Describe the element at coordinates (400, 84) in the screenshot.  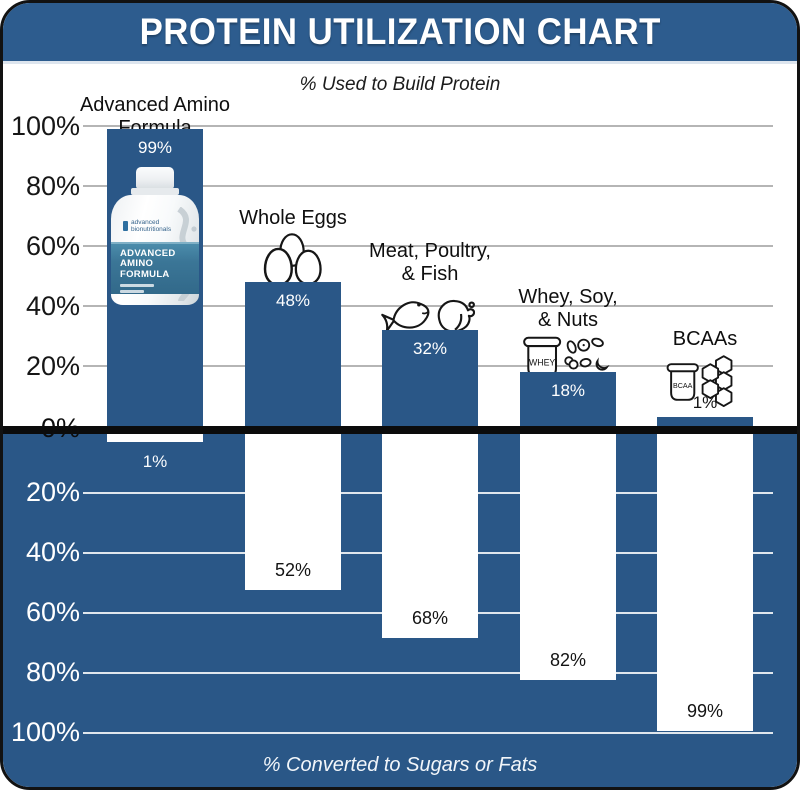
I see `top-axis-title: % Used to Build Protein` at that location.